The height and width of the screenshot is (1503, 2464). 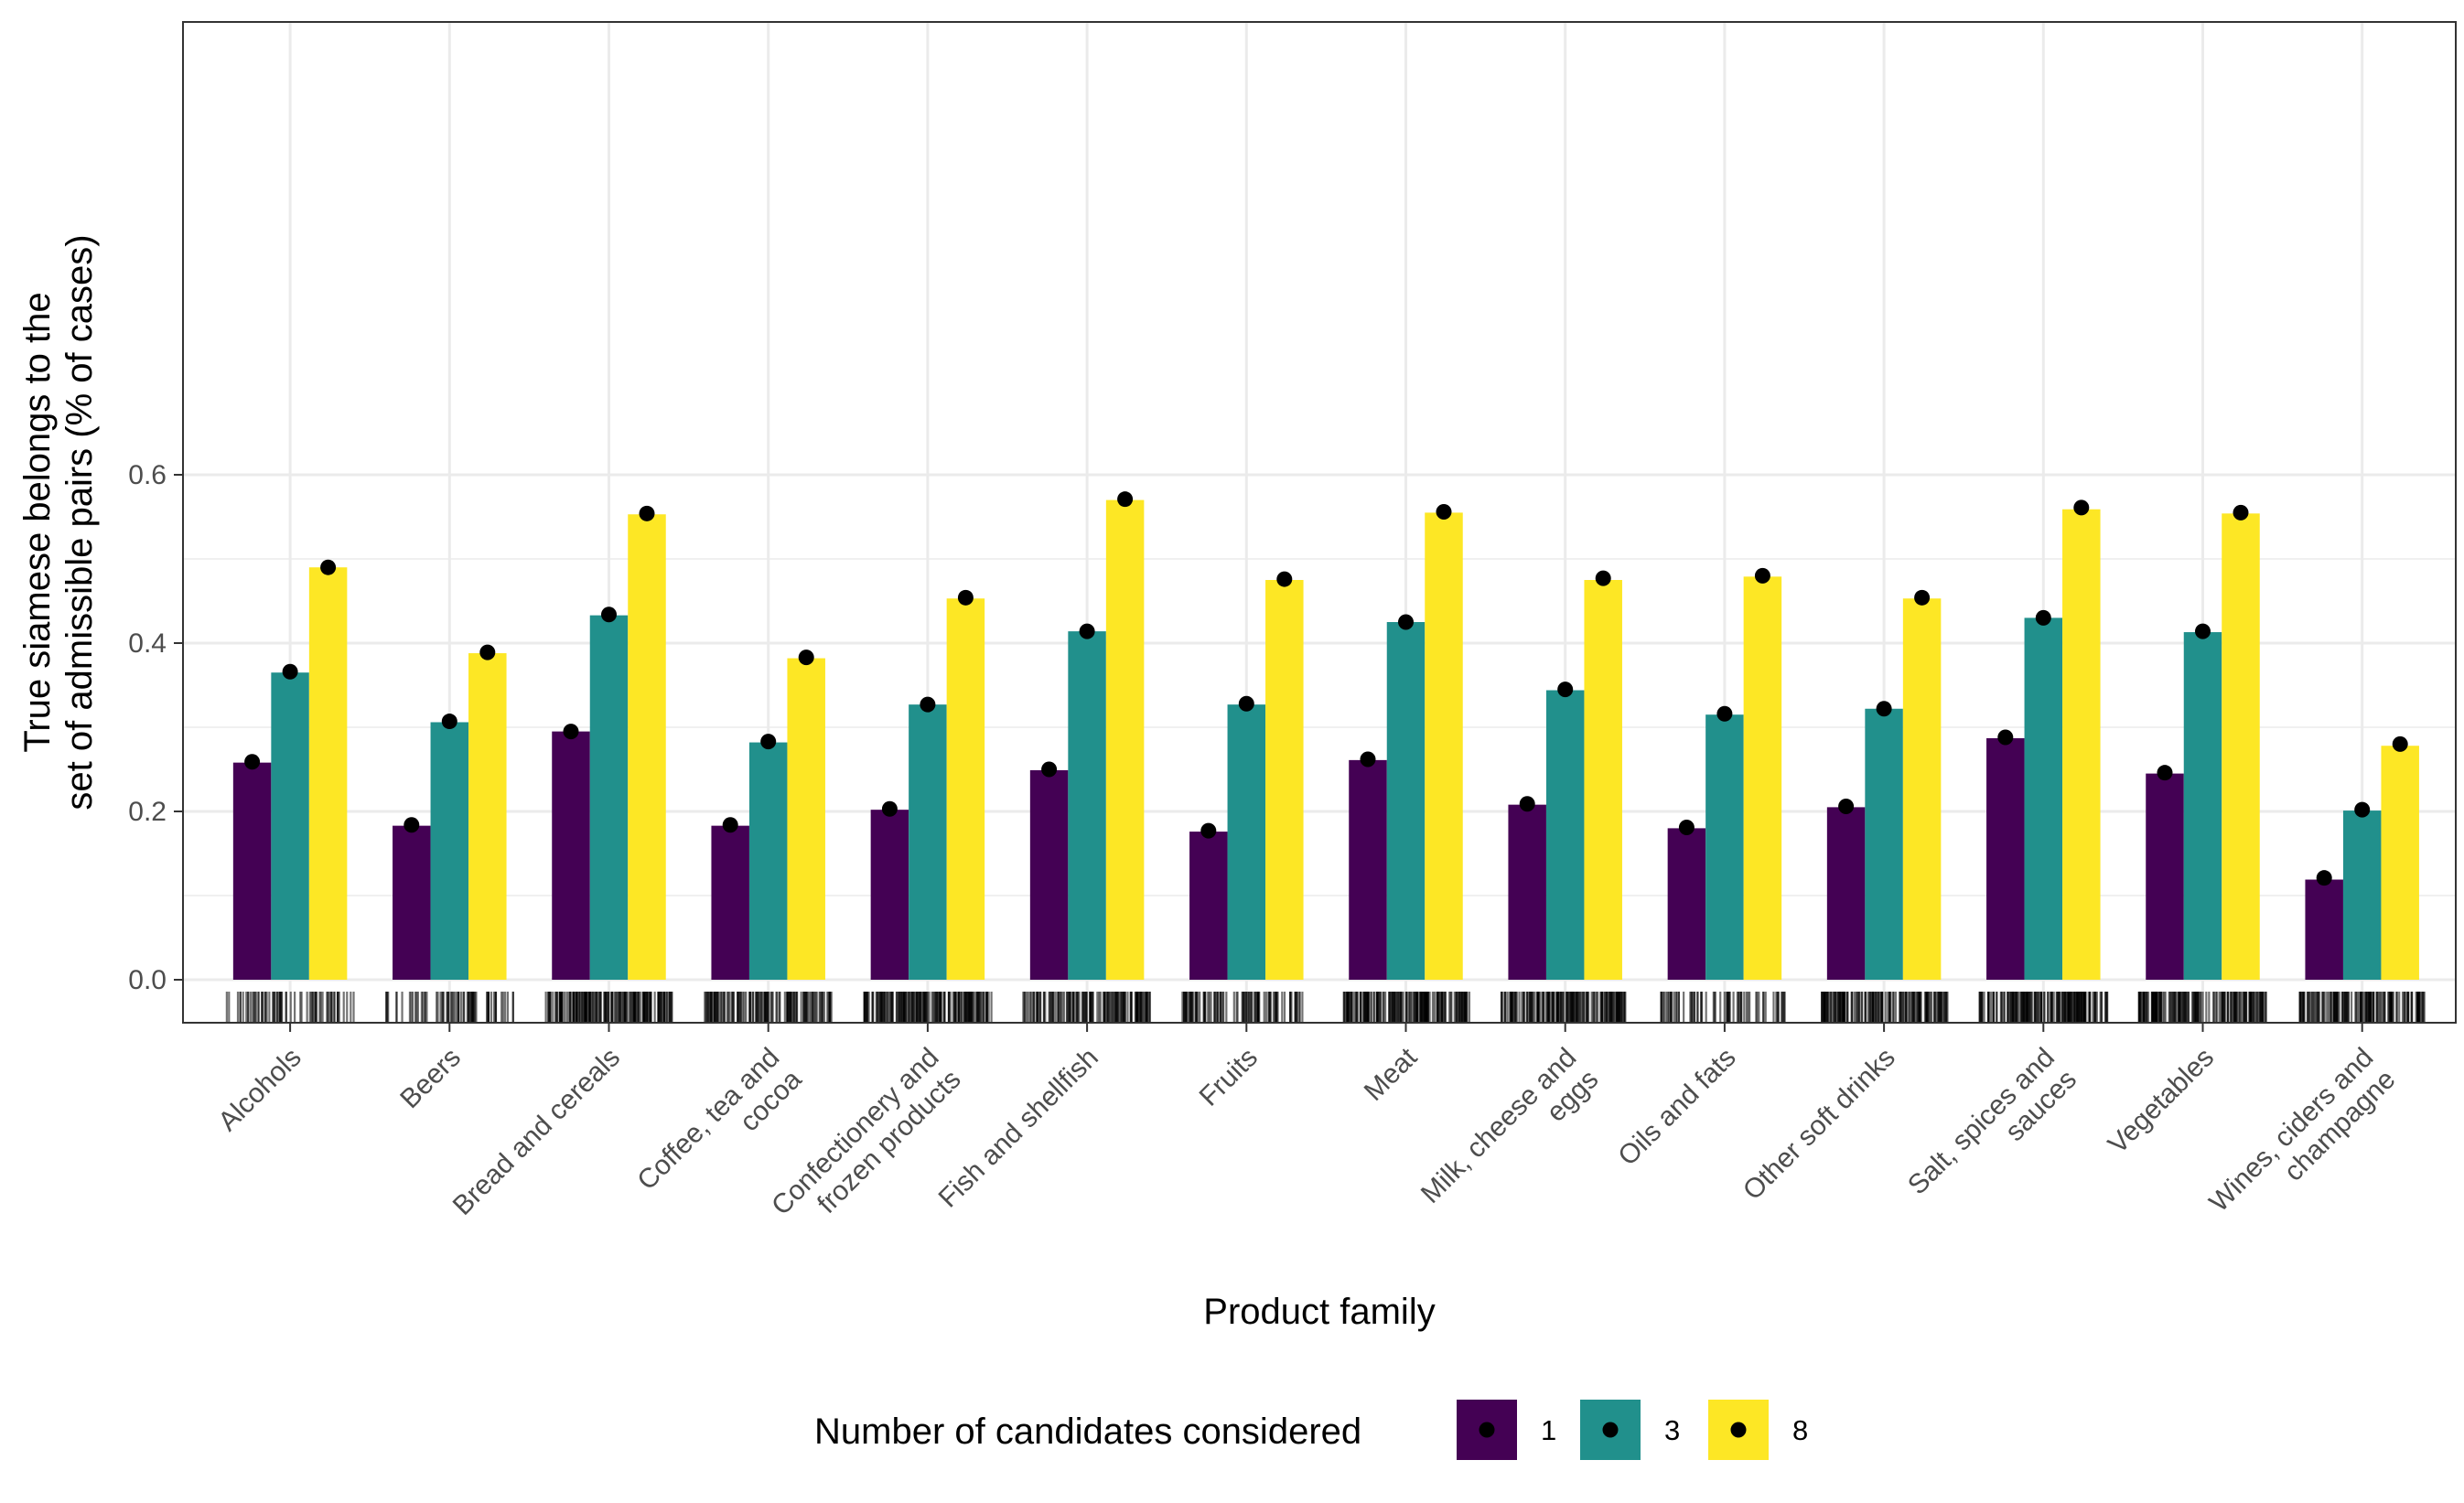 I want to click on x-tick-label-line: Milk, cheese and, so click(x=1499, y=1125).